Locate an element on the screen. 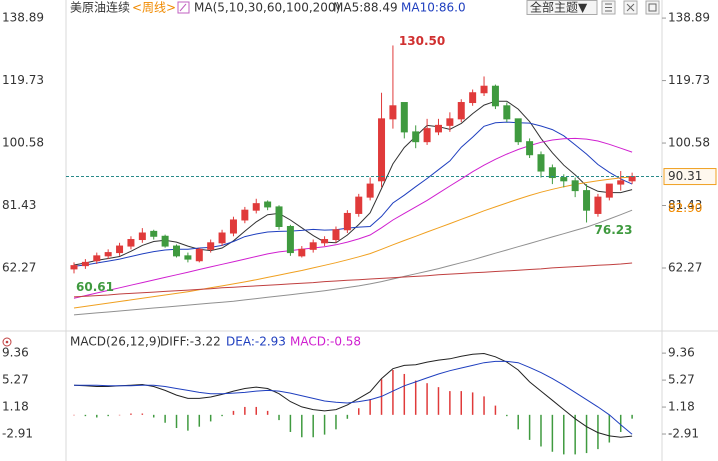 This screenshot has width=718, height=461. y-tick-label-right: 9.36 is located at coordinates (681, 353).